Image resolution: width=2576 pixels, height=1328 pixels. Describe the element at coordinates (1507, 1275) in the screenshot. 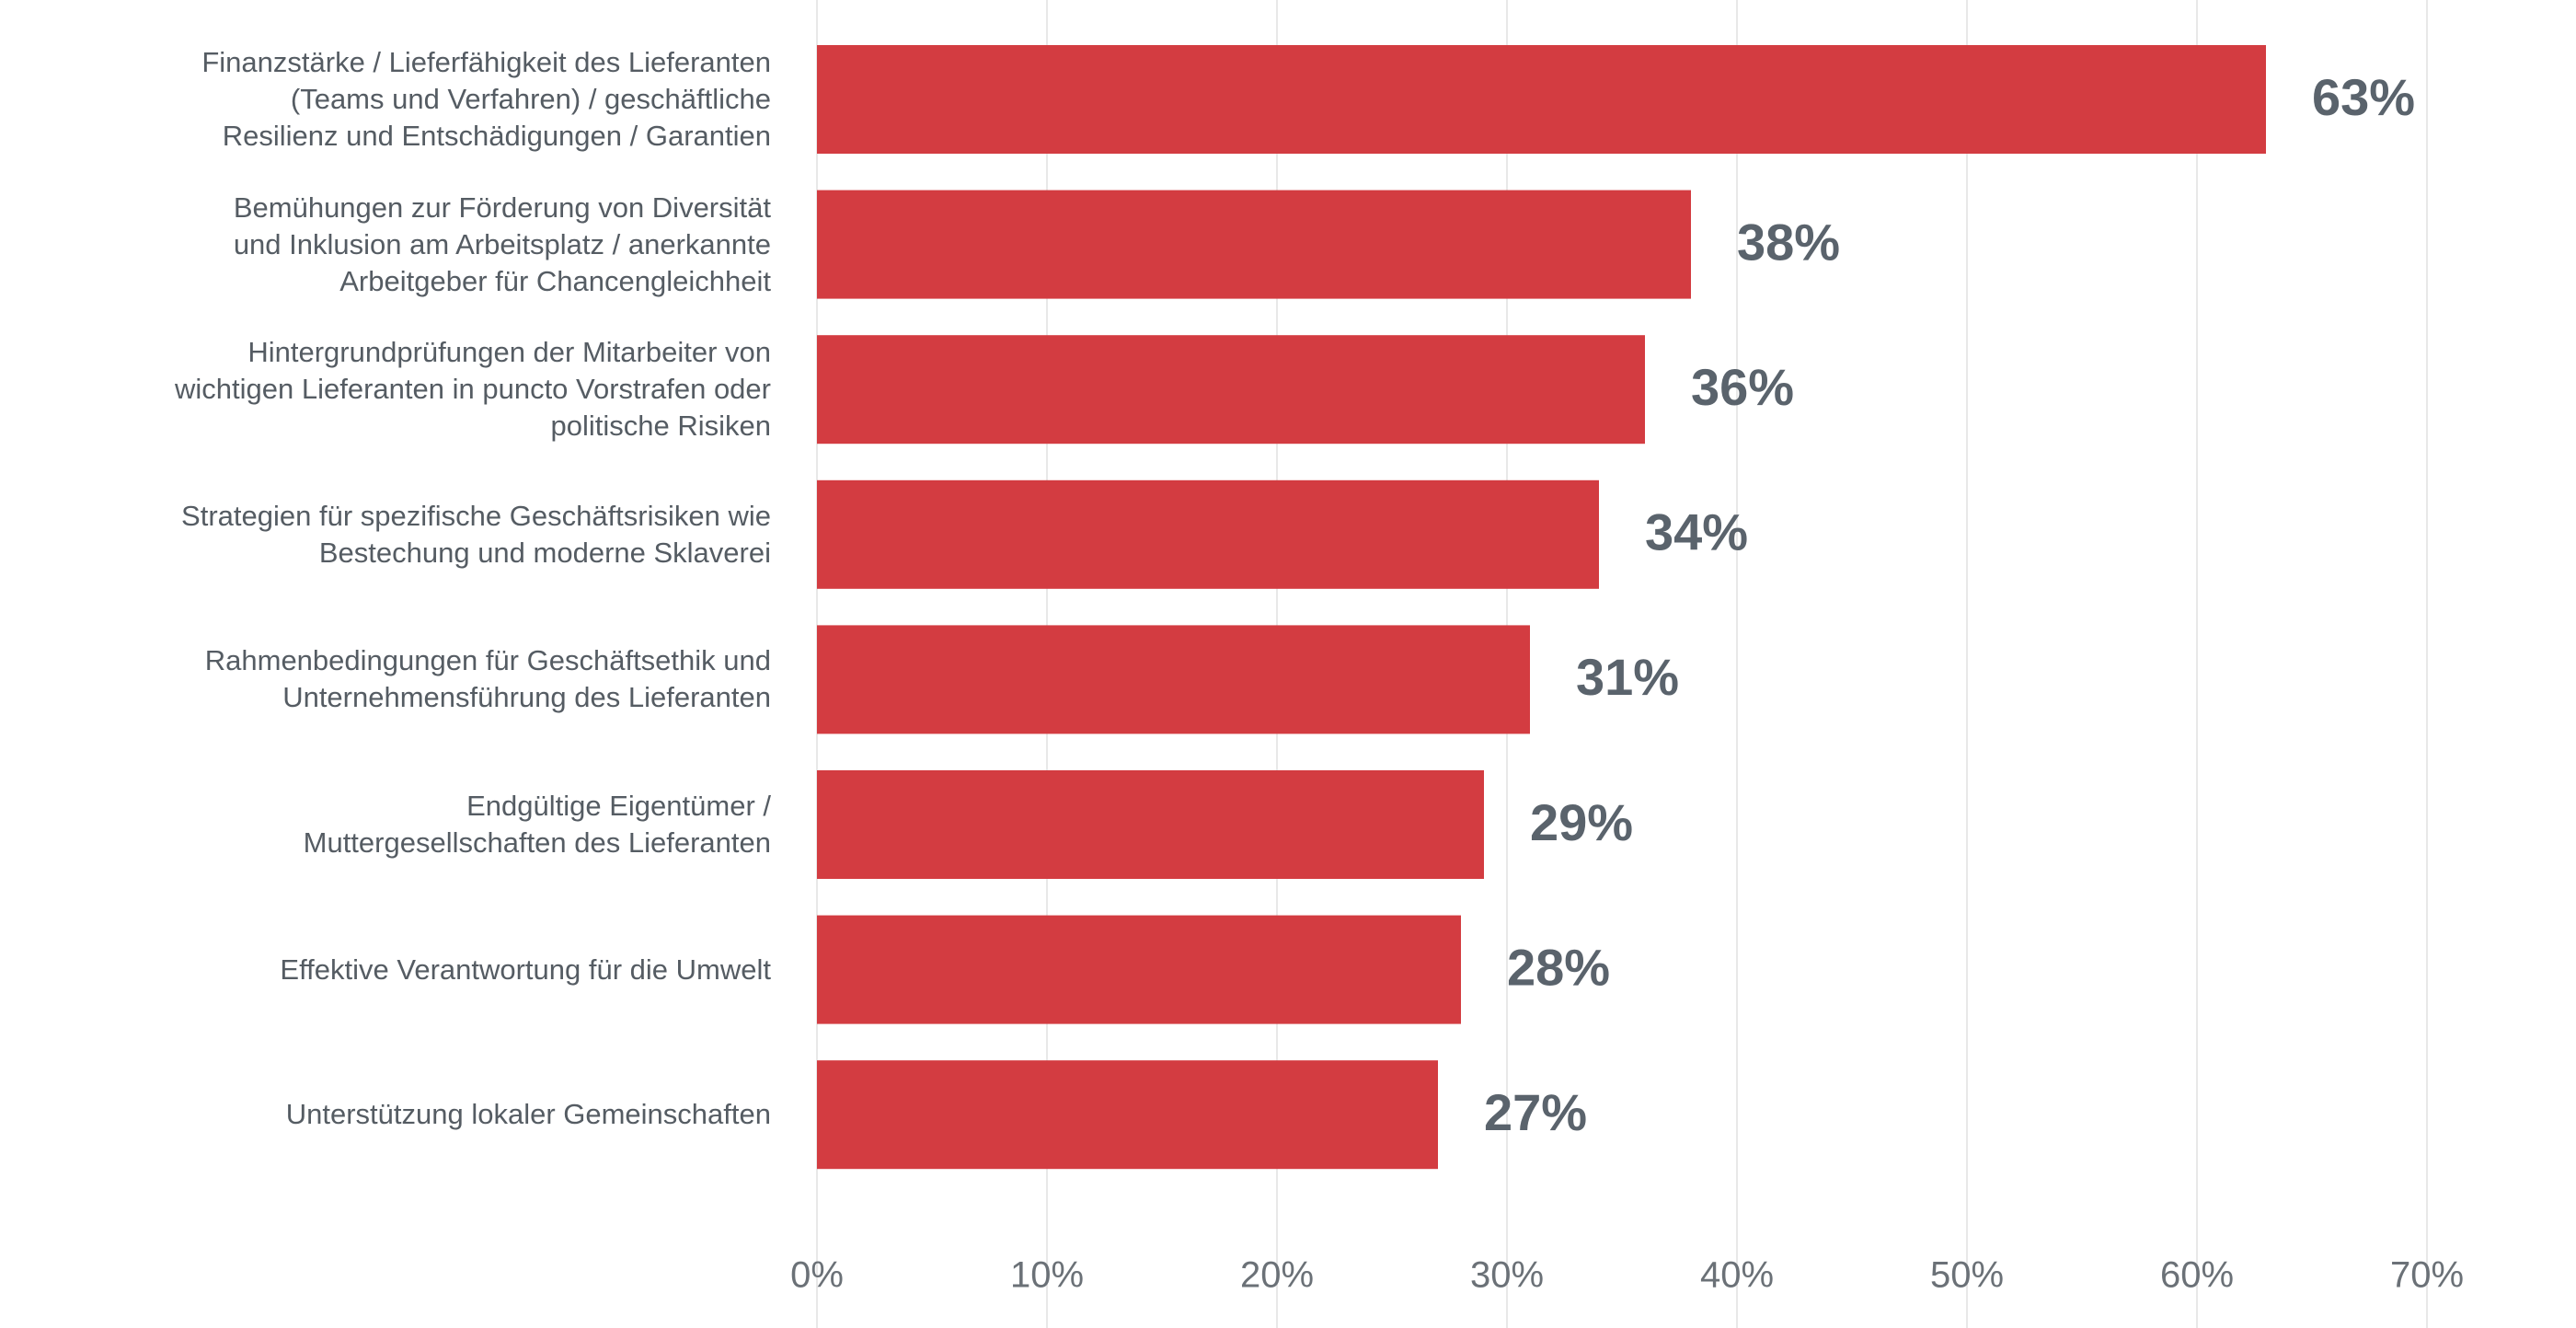

I see `x-tick-label: 30%` at that location.